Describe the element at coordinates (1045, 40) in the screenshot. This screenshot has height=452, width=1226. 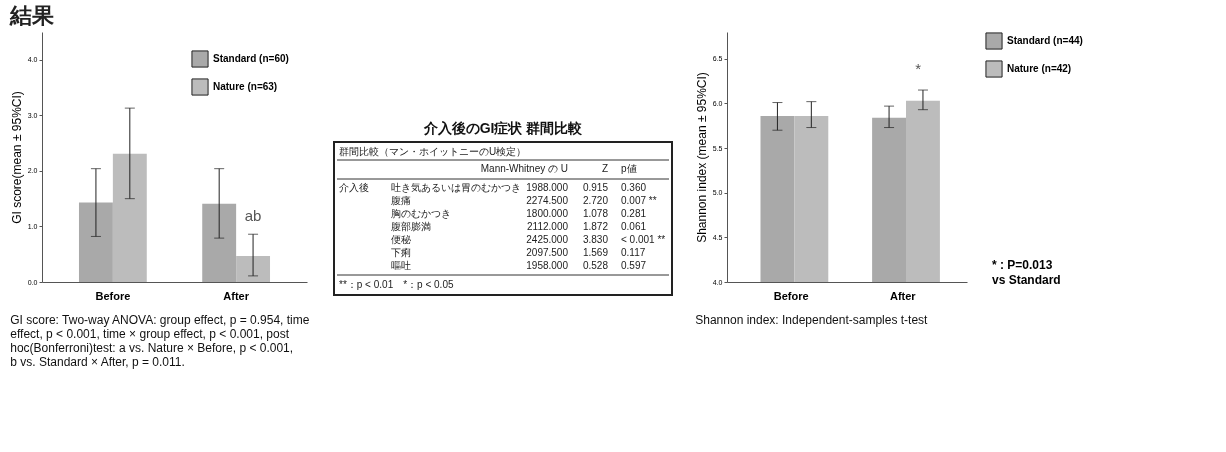
I see `legend-label: Standard (n=44)` at that location.